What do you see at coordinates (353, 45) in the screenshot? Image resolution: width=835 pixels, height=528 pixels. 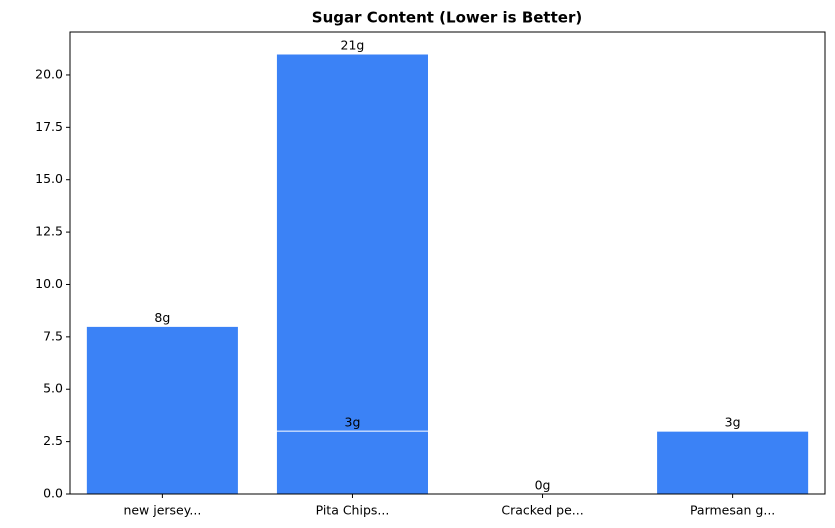 I see `value-label: 21g` at bounding box center [353, 45].